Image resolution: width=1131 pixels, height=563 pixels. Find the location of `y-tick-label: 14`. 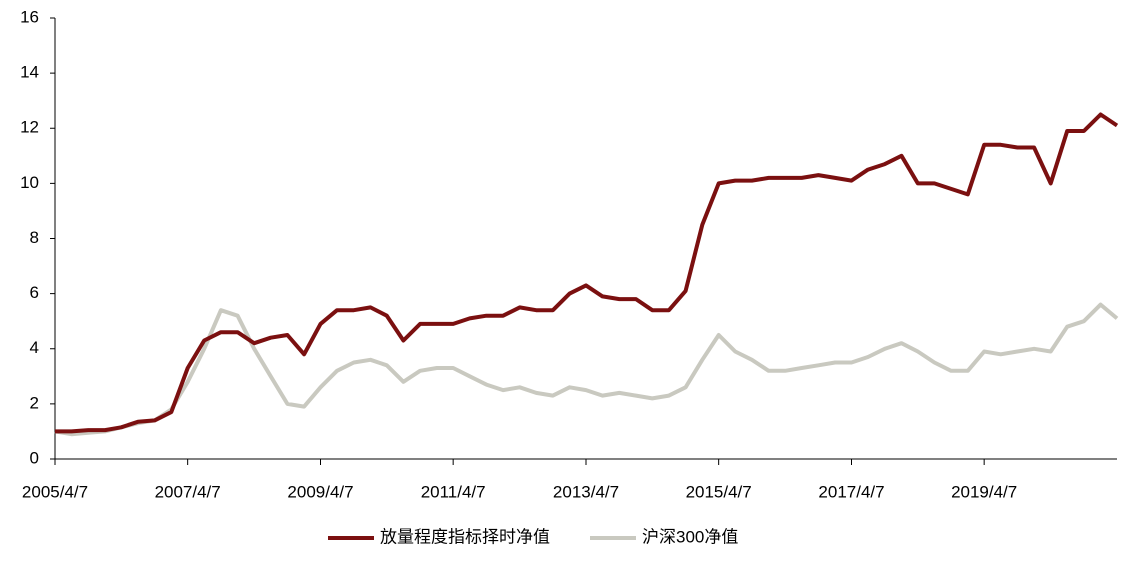

y-tick-label: 14 is located at coordinates (29, 72).